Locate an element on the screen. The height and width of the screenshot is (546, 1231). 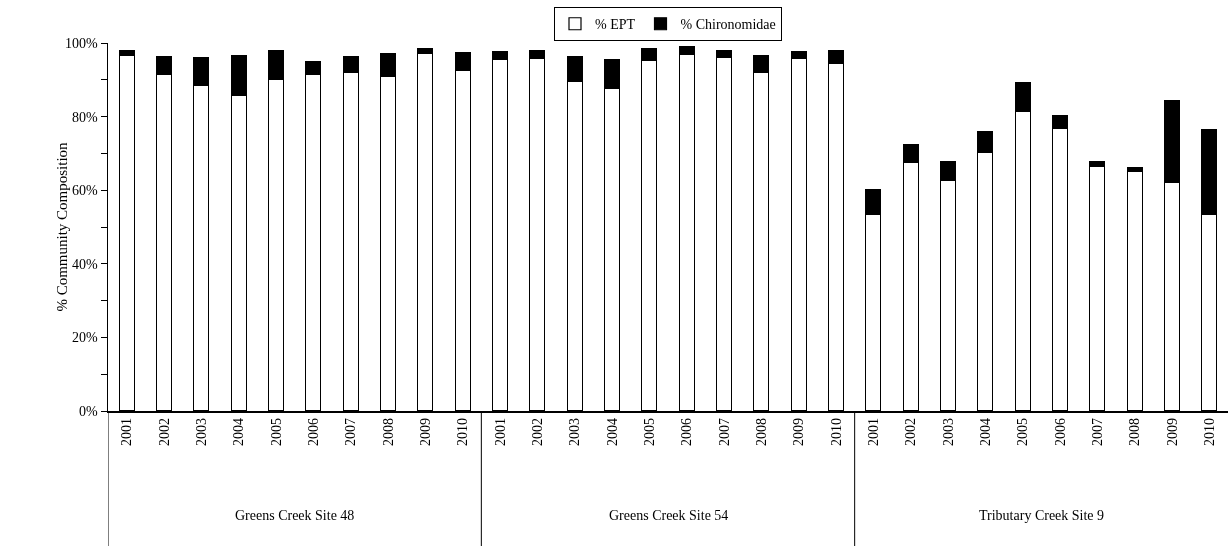
y-tick-label: 100% is located at coordinates (82, 43).